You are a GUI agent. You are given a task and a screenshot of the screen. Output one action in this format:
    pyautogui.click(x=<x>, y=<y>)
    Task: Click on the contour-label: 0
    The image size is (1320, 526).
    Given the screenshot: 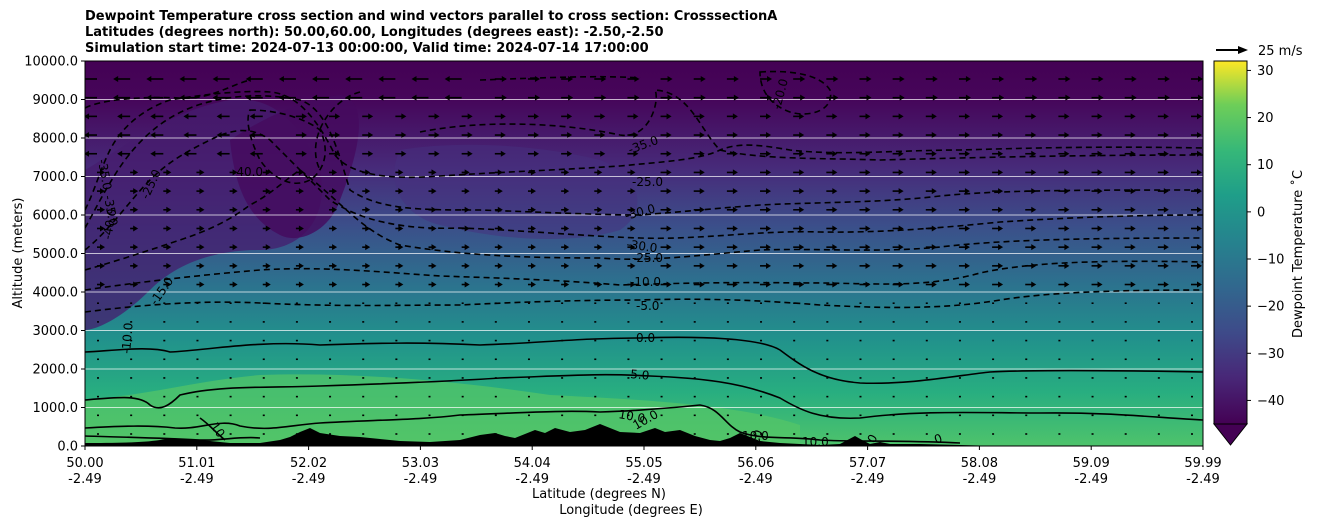 What is the action you would take?
    pyautogui.click(x=938, y=439)
    